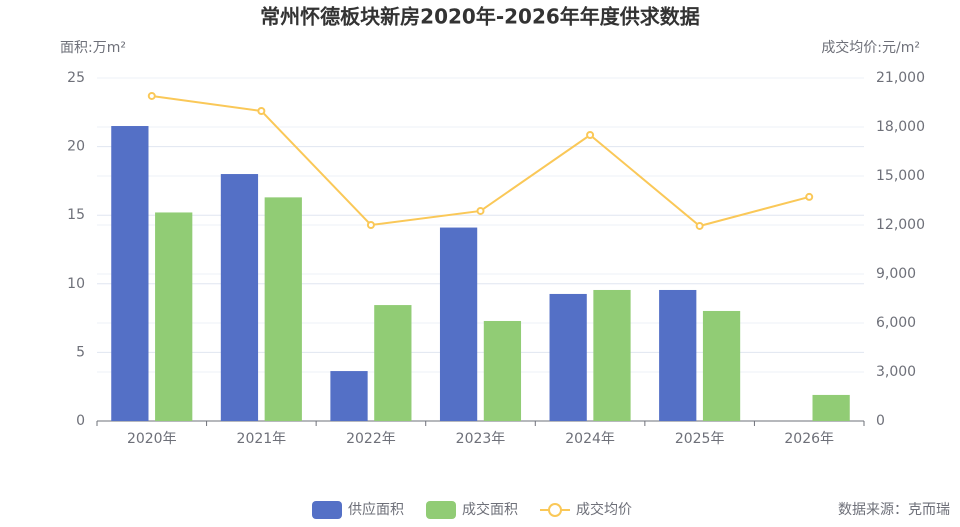  Describe the element at coordinates (900, 225) in the screenshot. I see `y2-tick-label: 12,000` at that location.